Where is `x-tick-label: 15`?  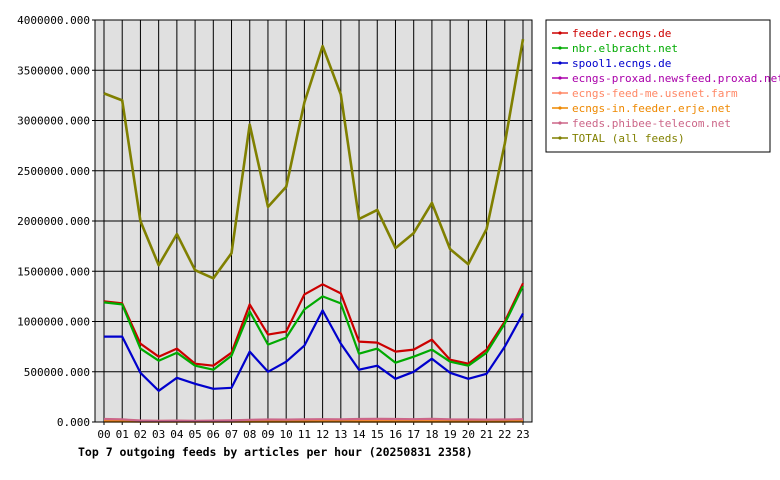 x-tick-label: 15 is located at coordinates (377, 434).